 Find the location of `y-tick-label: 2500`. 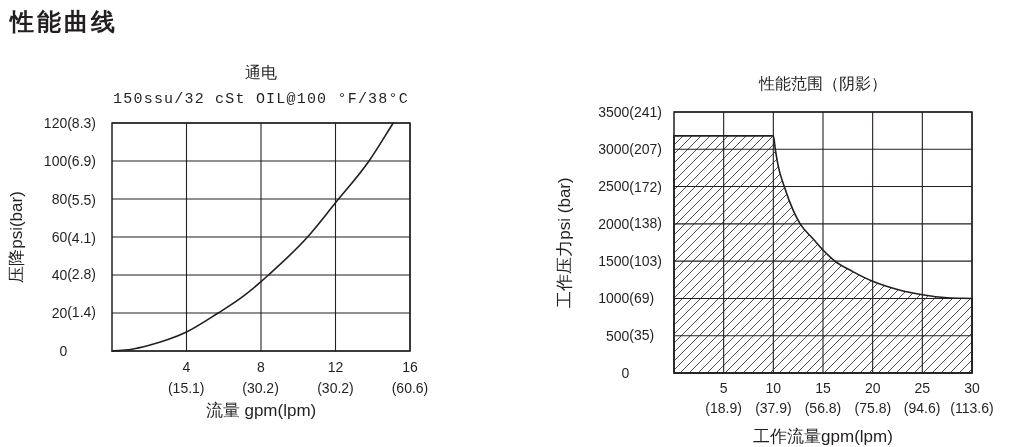

y-tick-label: 2500 is located at coordinates (614, 186).